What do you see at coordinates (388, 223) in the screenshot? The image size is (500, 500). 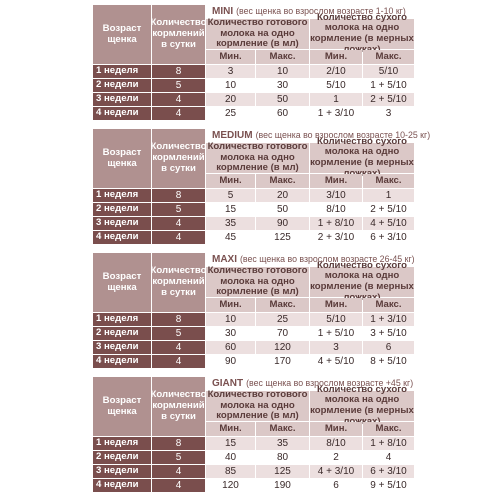 I see `sp-max-cell: 4 + 5/10` at bounding box center [388, 223].